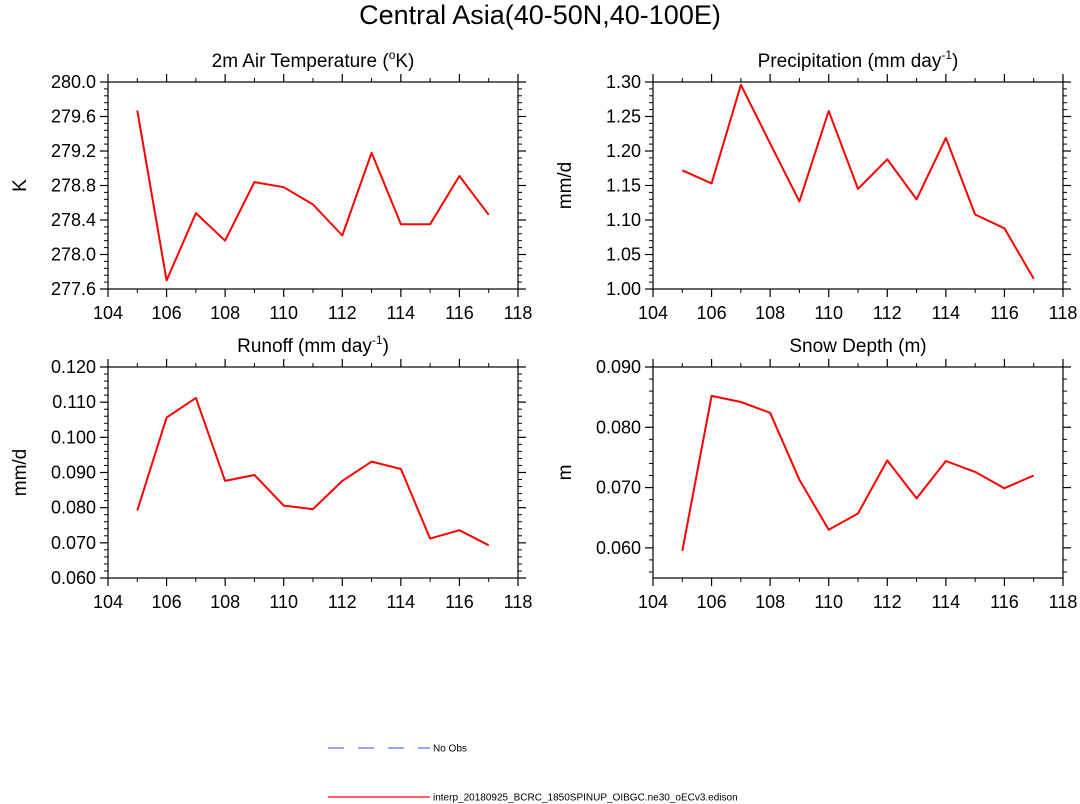 The height and width of the screenshot is (804, 1080). I want to click on panel-title-main: Snow Depth (m), so click(857, 346).